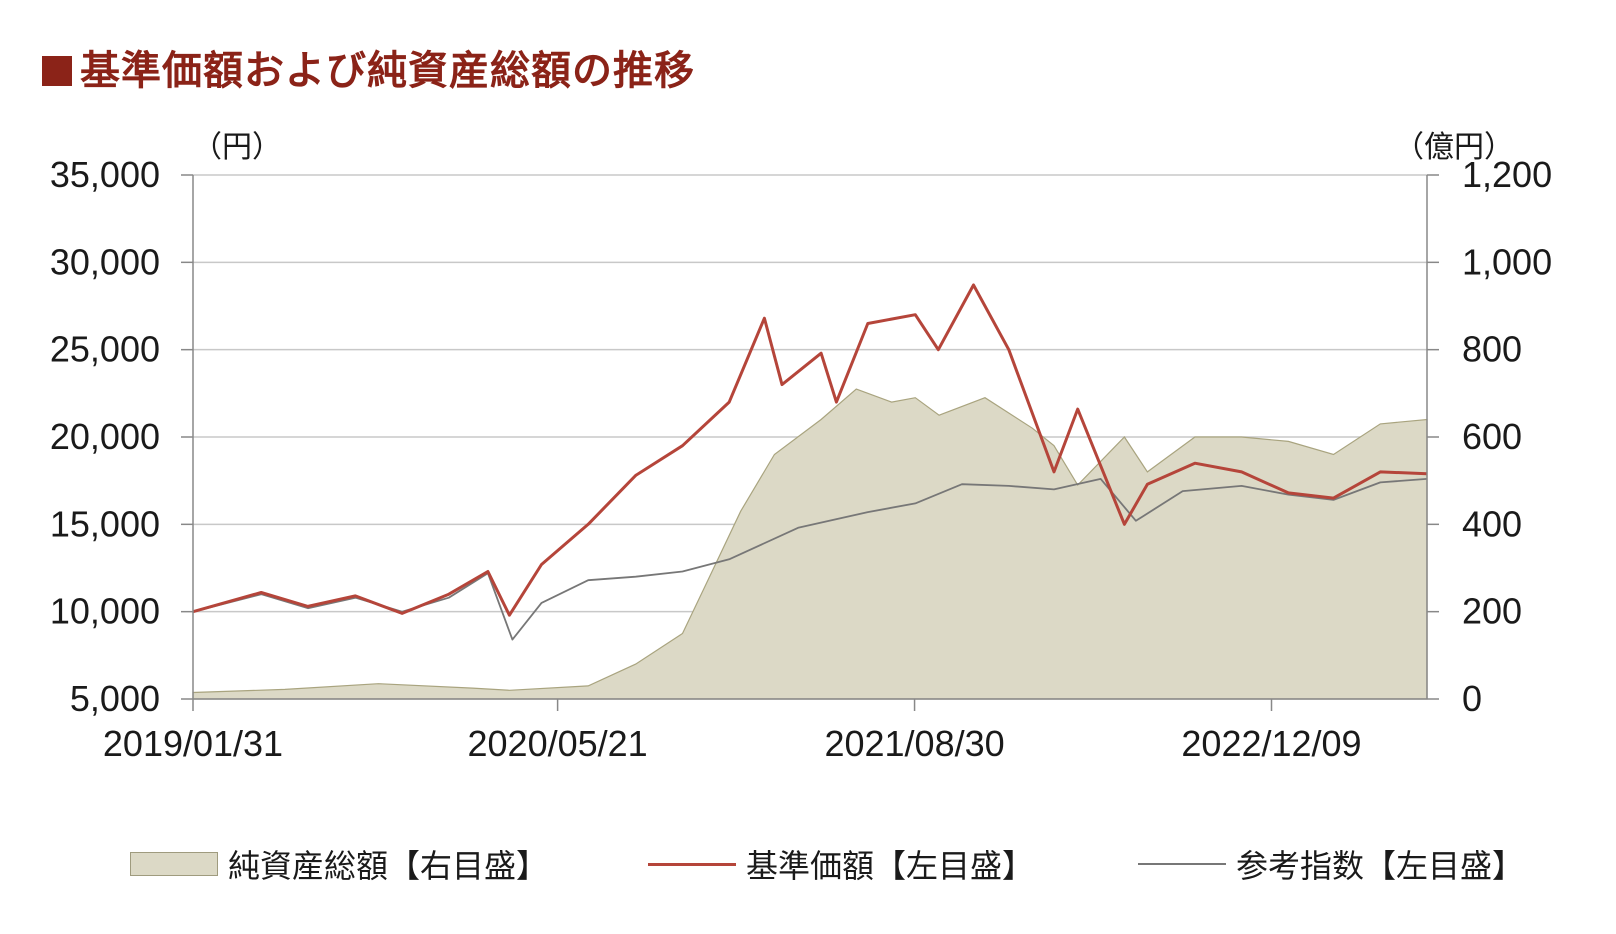 Image resolution: width=1616 pixels, height=934 pixels. What do you see at coordinates (1492, 523) in the screenshot?
I see `y-right-tick-label: 400` at bounding box center [1492, 523].